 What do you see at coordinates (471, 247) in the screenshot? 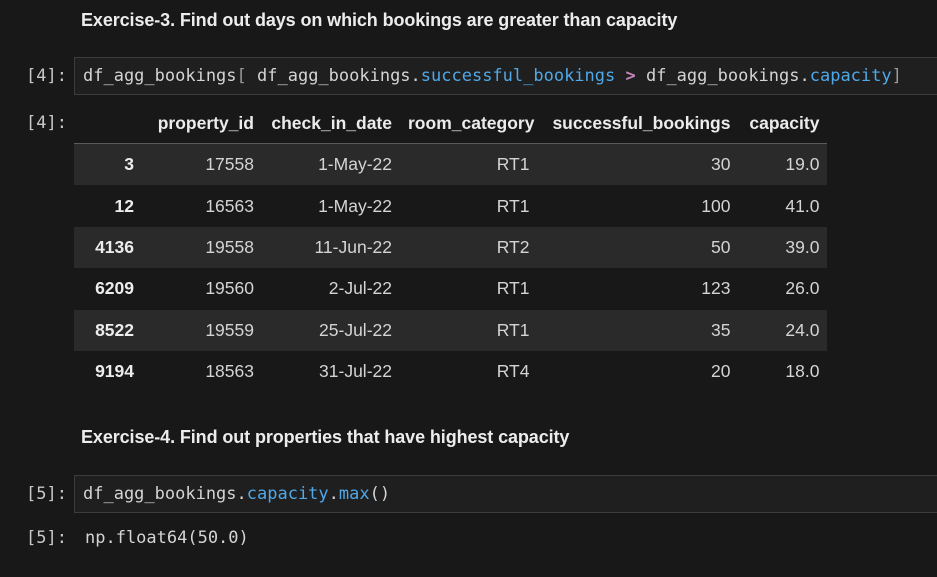
I see `cell-room-category: RT2` at bounding box center [471, 247].